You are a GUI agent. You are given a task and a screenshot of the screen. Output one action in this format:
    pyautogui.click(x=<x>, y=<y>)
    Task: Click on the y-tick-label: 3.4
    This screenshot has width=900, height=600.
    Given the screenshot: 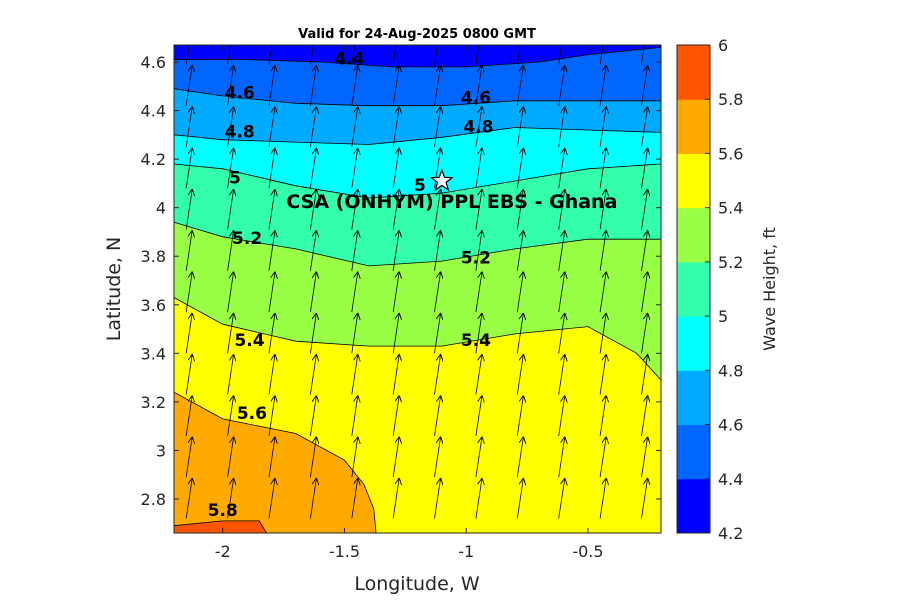 What is the action you would take?
    pyautogui.click(x=153, y=353)
    